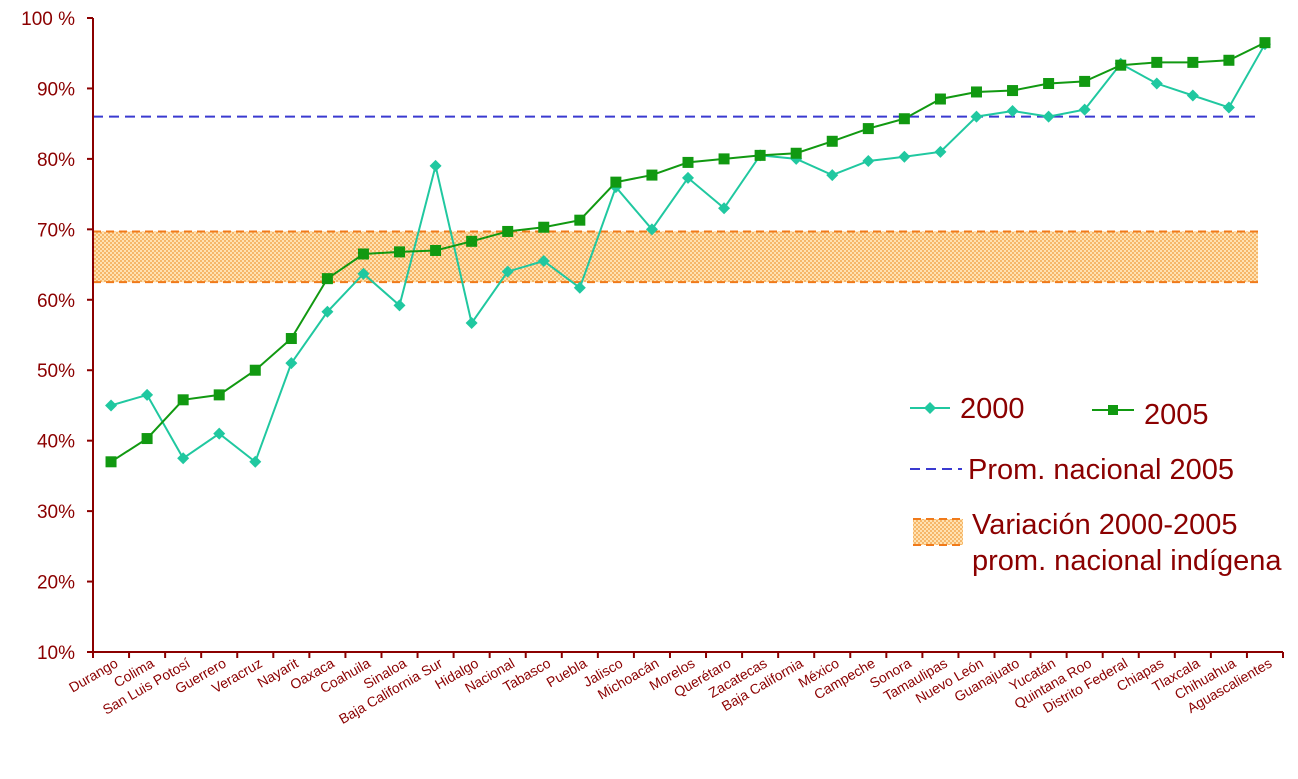 The height and width of the screenshot is (779, 1298). Describe the element at coordinates (56, 301) in the screenshot. I see `y-tick-label: 60%` at that location.